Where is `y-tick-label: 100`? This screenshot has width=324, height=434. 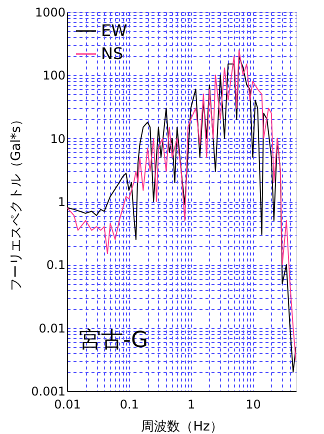 y-tick-label: 100 is located at coordinates (54, 75).